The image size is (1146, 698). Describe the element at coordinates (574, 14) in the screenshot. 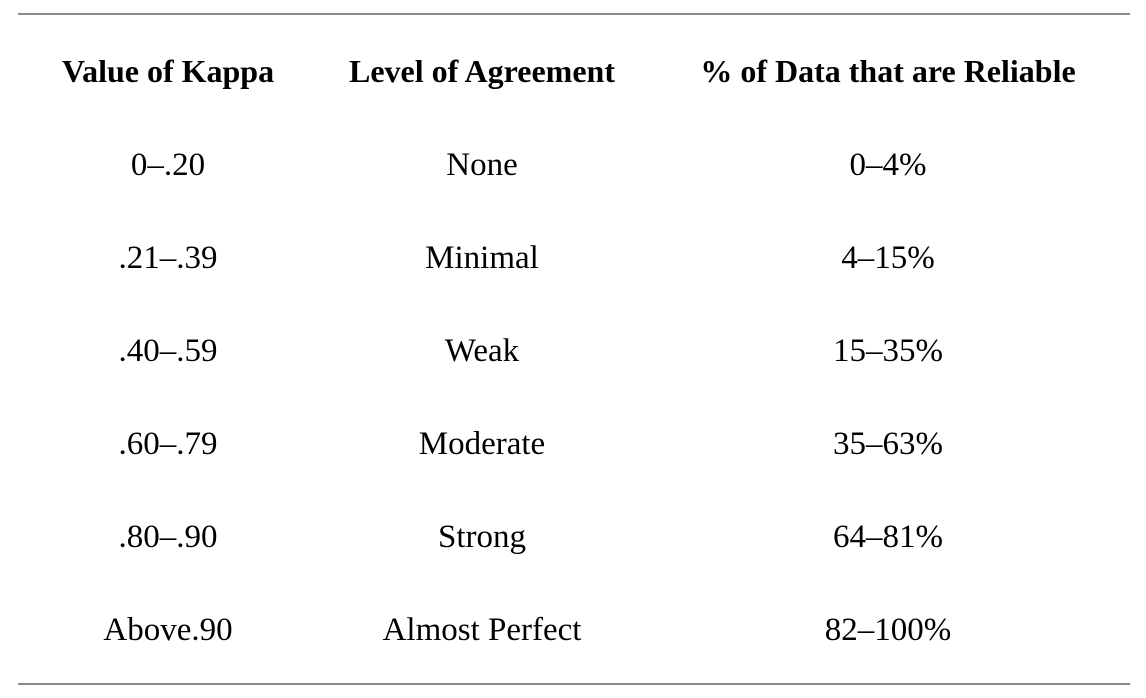

I see `top-rule` at that location.